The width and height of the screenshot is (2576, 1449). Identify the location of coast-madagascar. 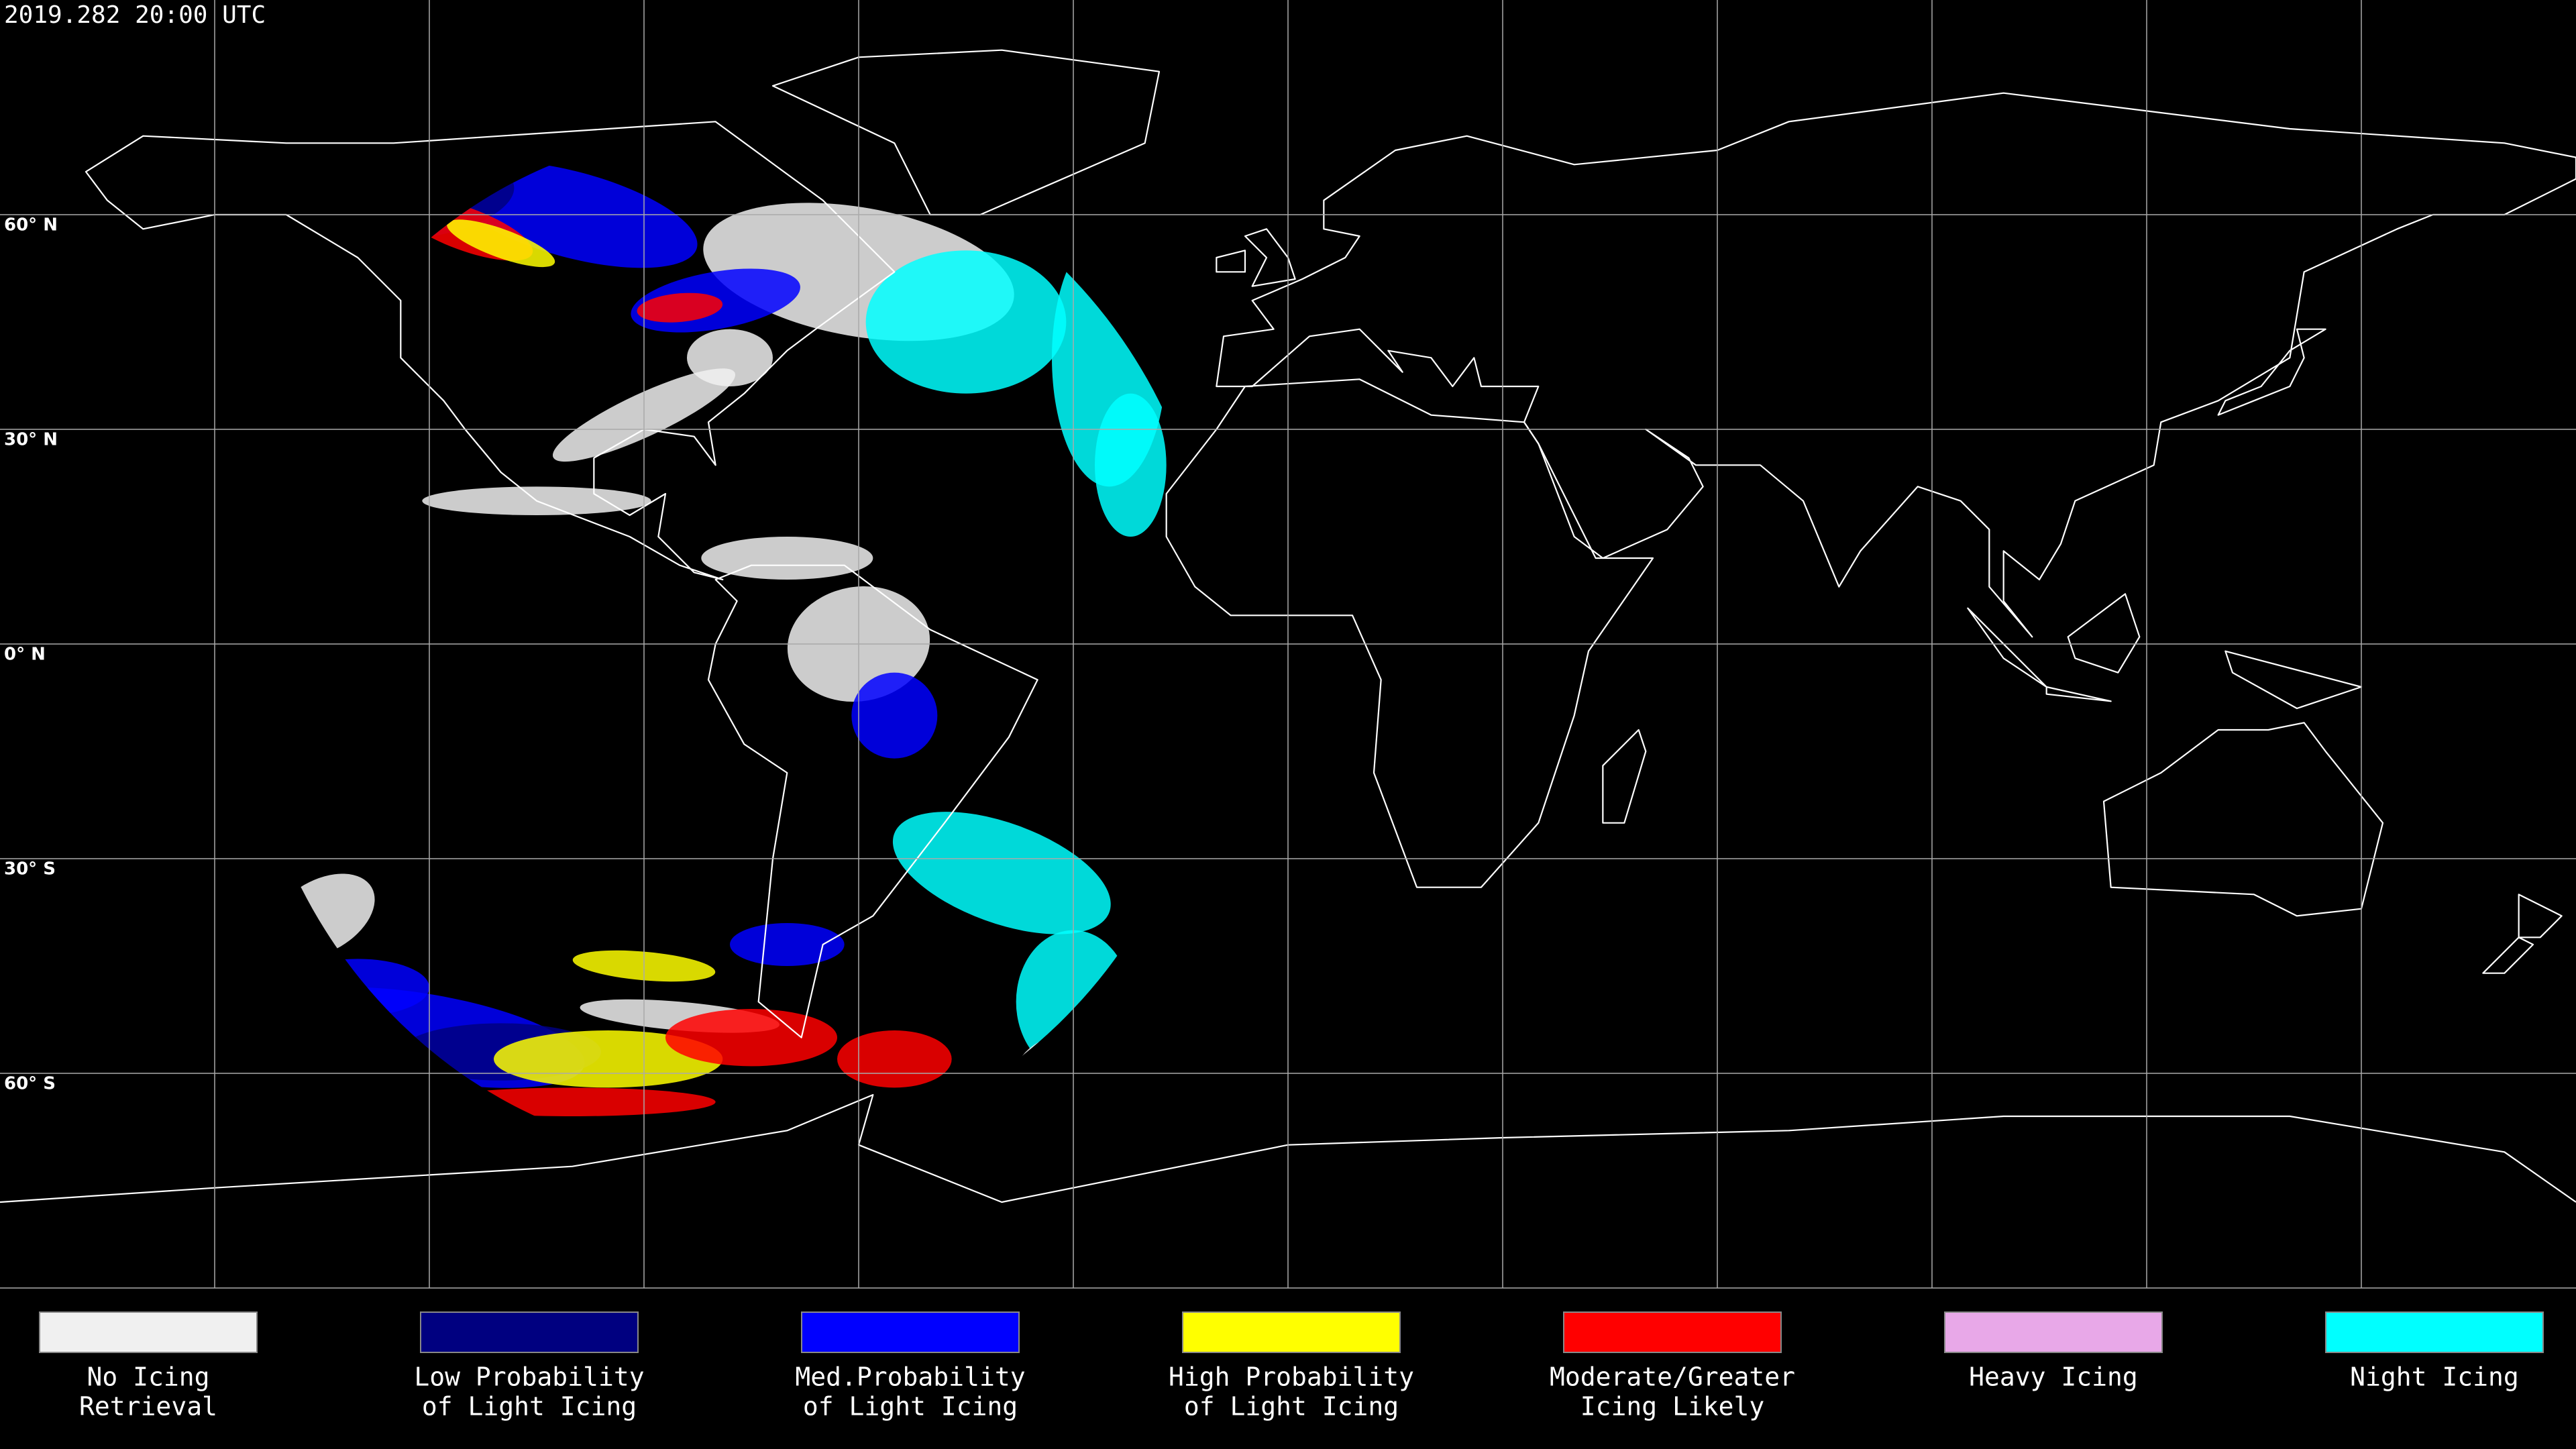
(1624, 776).